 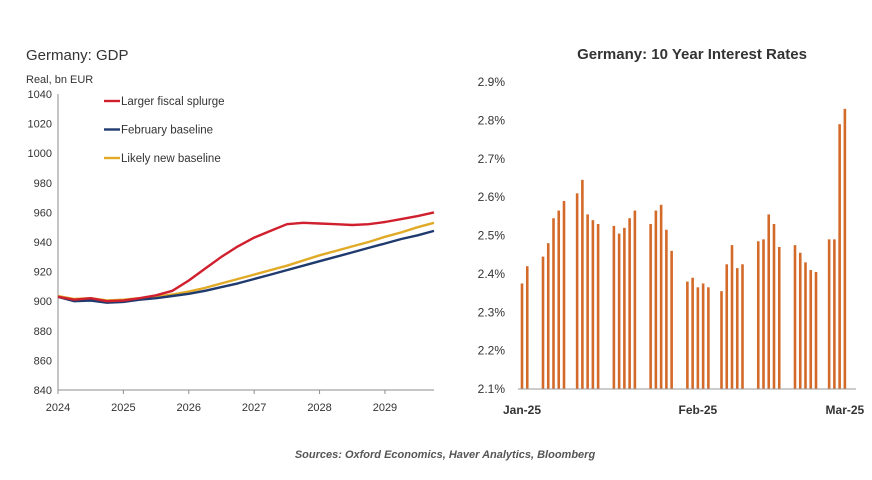 What do you see at coordinates (167, 131) in the screenshot?
I see `gdp-legend-label: February baseline` at bounding box center [167, 131].